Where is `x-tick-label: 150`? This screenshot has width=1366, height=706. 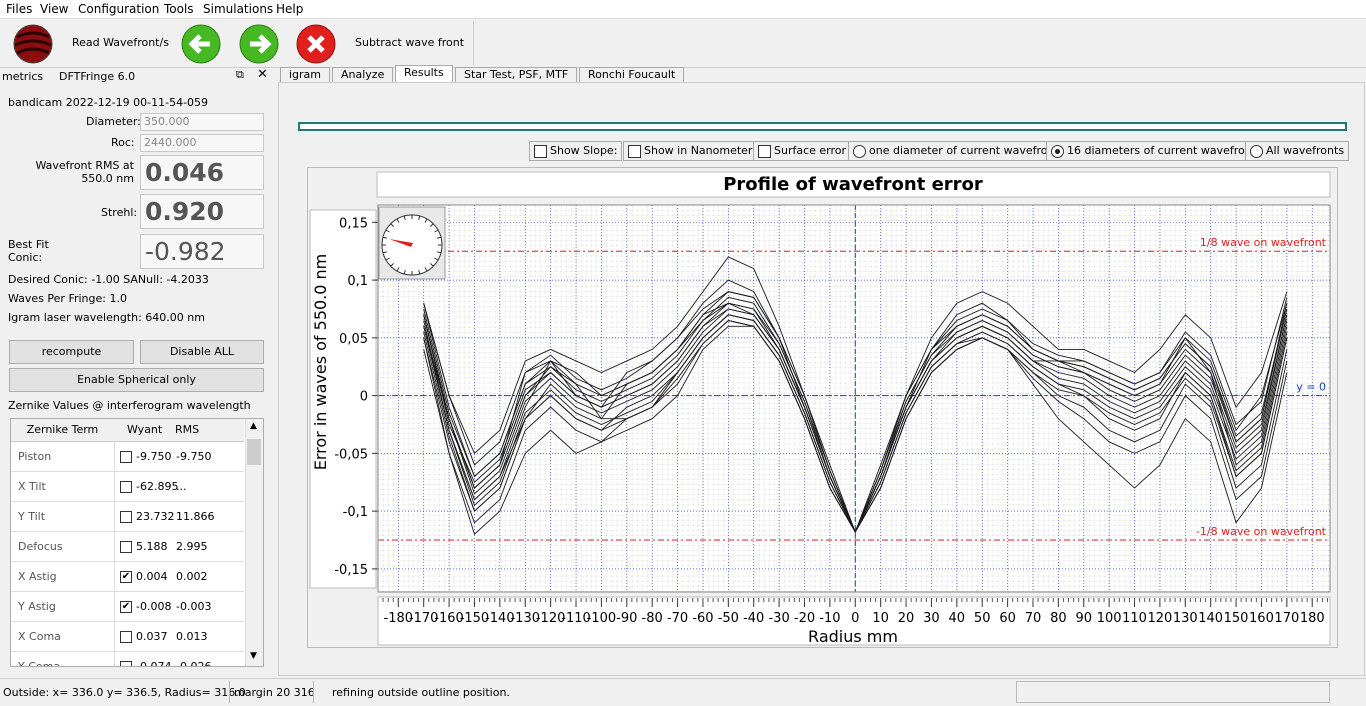 x-tick-label: 150 is located at coordinates (1236, 618).